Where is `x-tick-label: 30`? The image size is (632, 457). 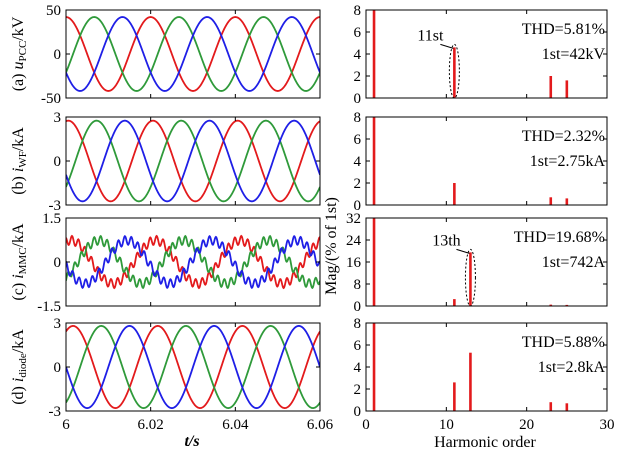
x-tick-label: 30 is located at coordinates (607, 425).